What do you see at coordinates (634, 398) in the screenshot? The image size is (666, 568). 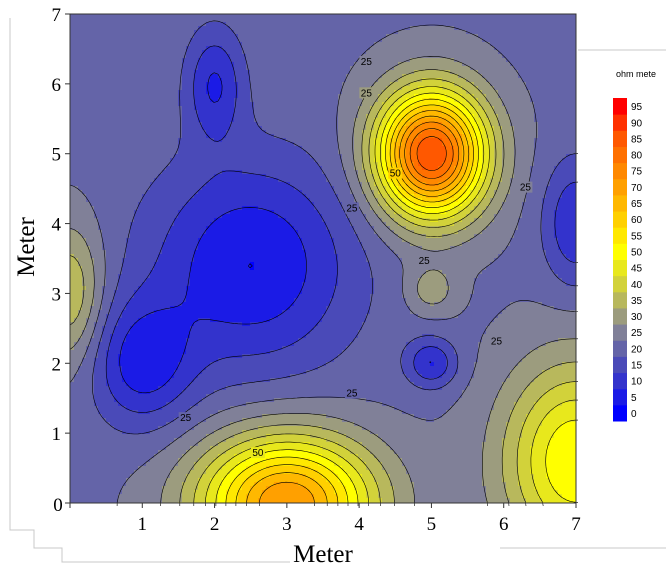 I see `legend-label: 5` at bounding box center [634, 398].